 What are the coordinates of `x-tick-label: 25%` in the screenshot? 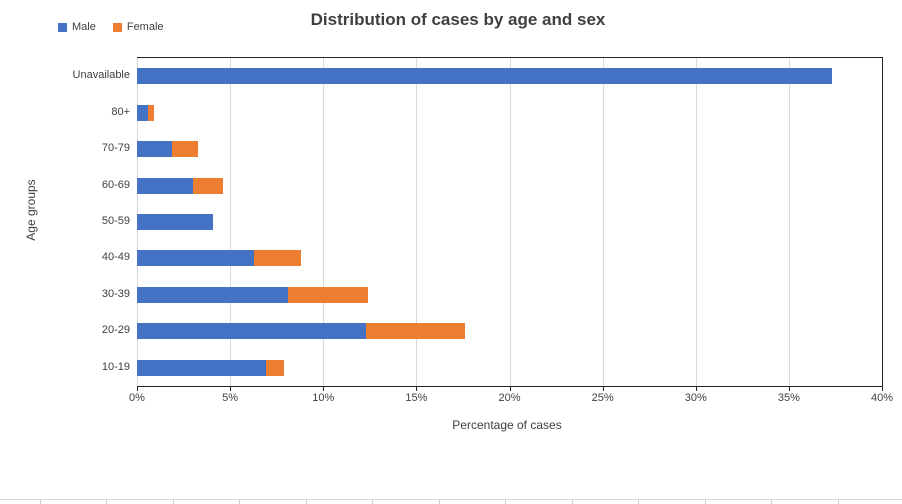 It's located at (602, 398).